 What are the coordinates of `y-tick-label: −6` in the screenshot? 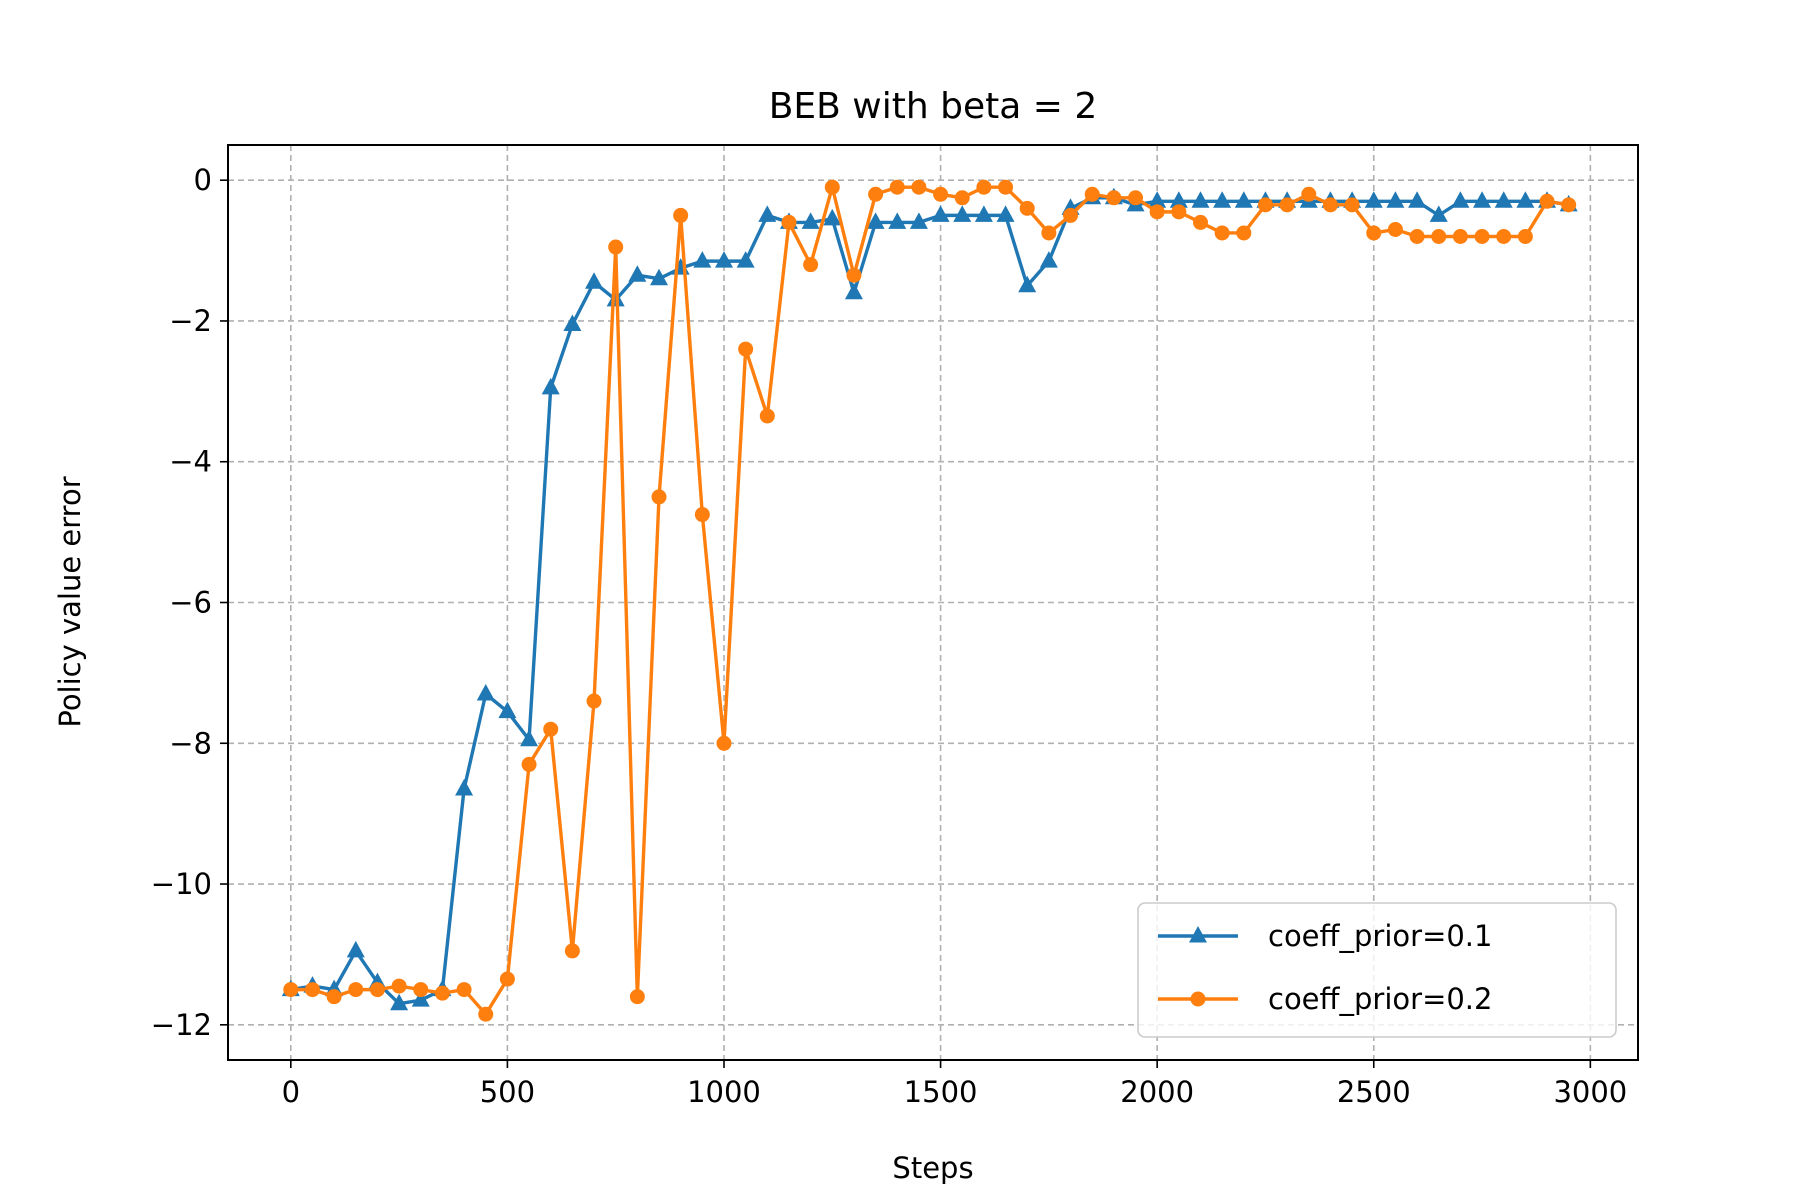 It's located at (190, 603).